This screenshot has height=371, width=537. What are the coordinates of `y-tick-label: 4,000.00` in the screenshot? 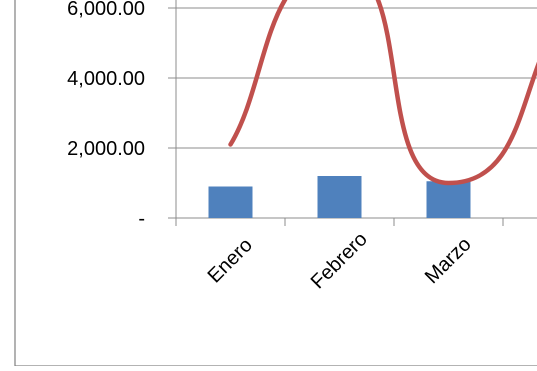 It's located at (106, 79).